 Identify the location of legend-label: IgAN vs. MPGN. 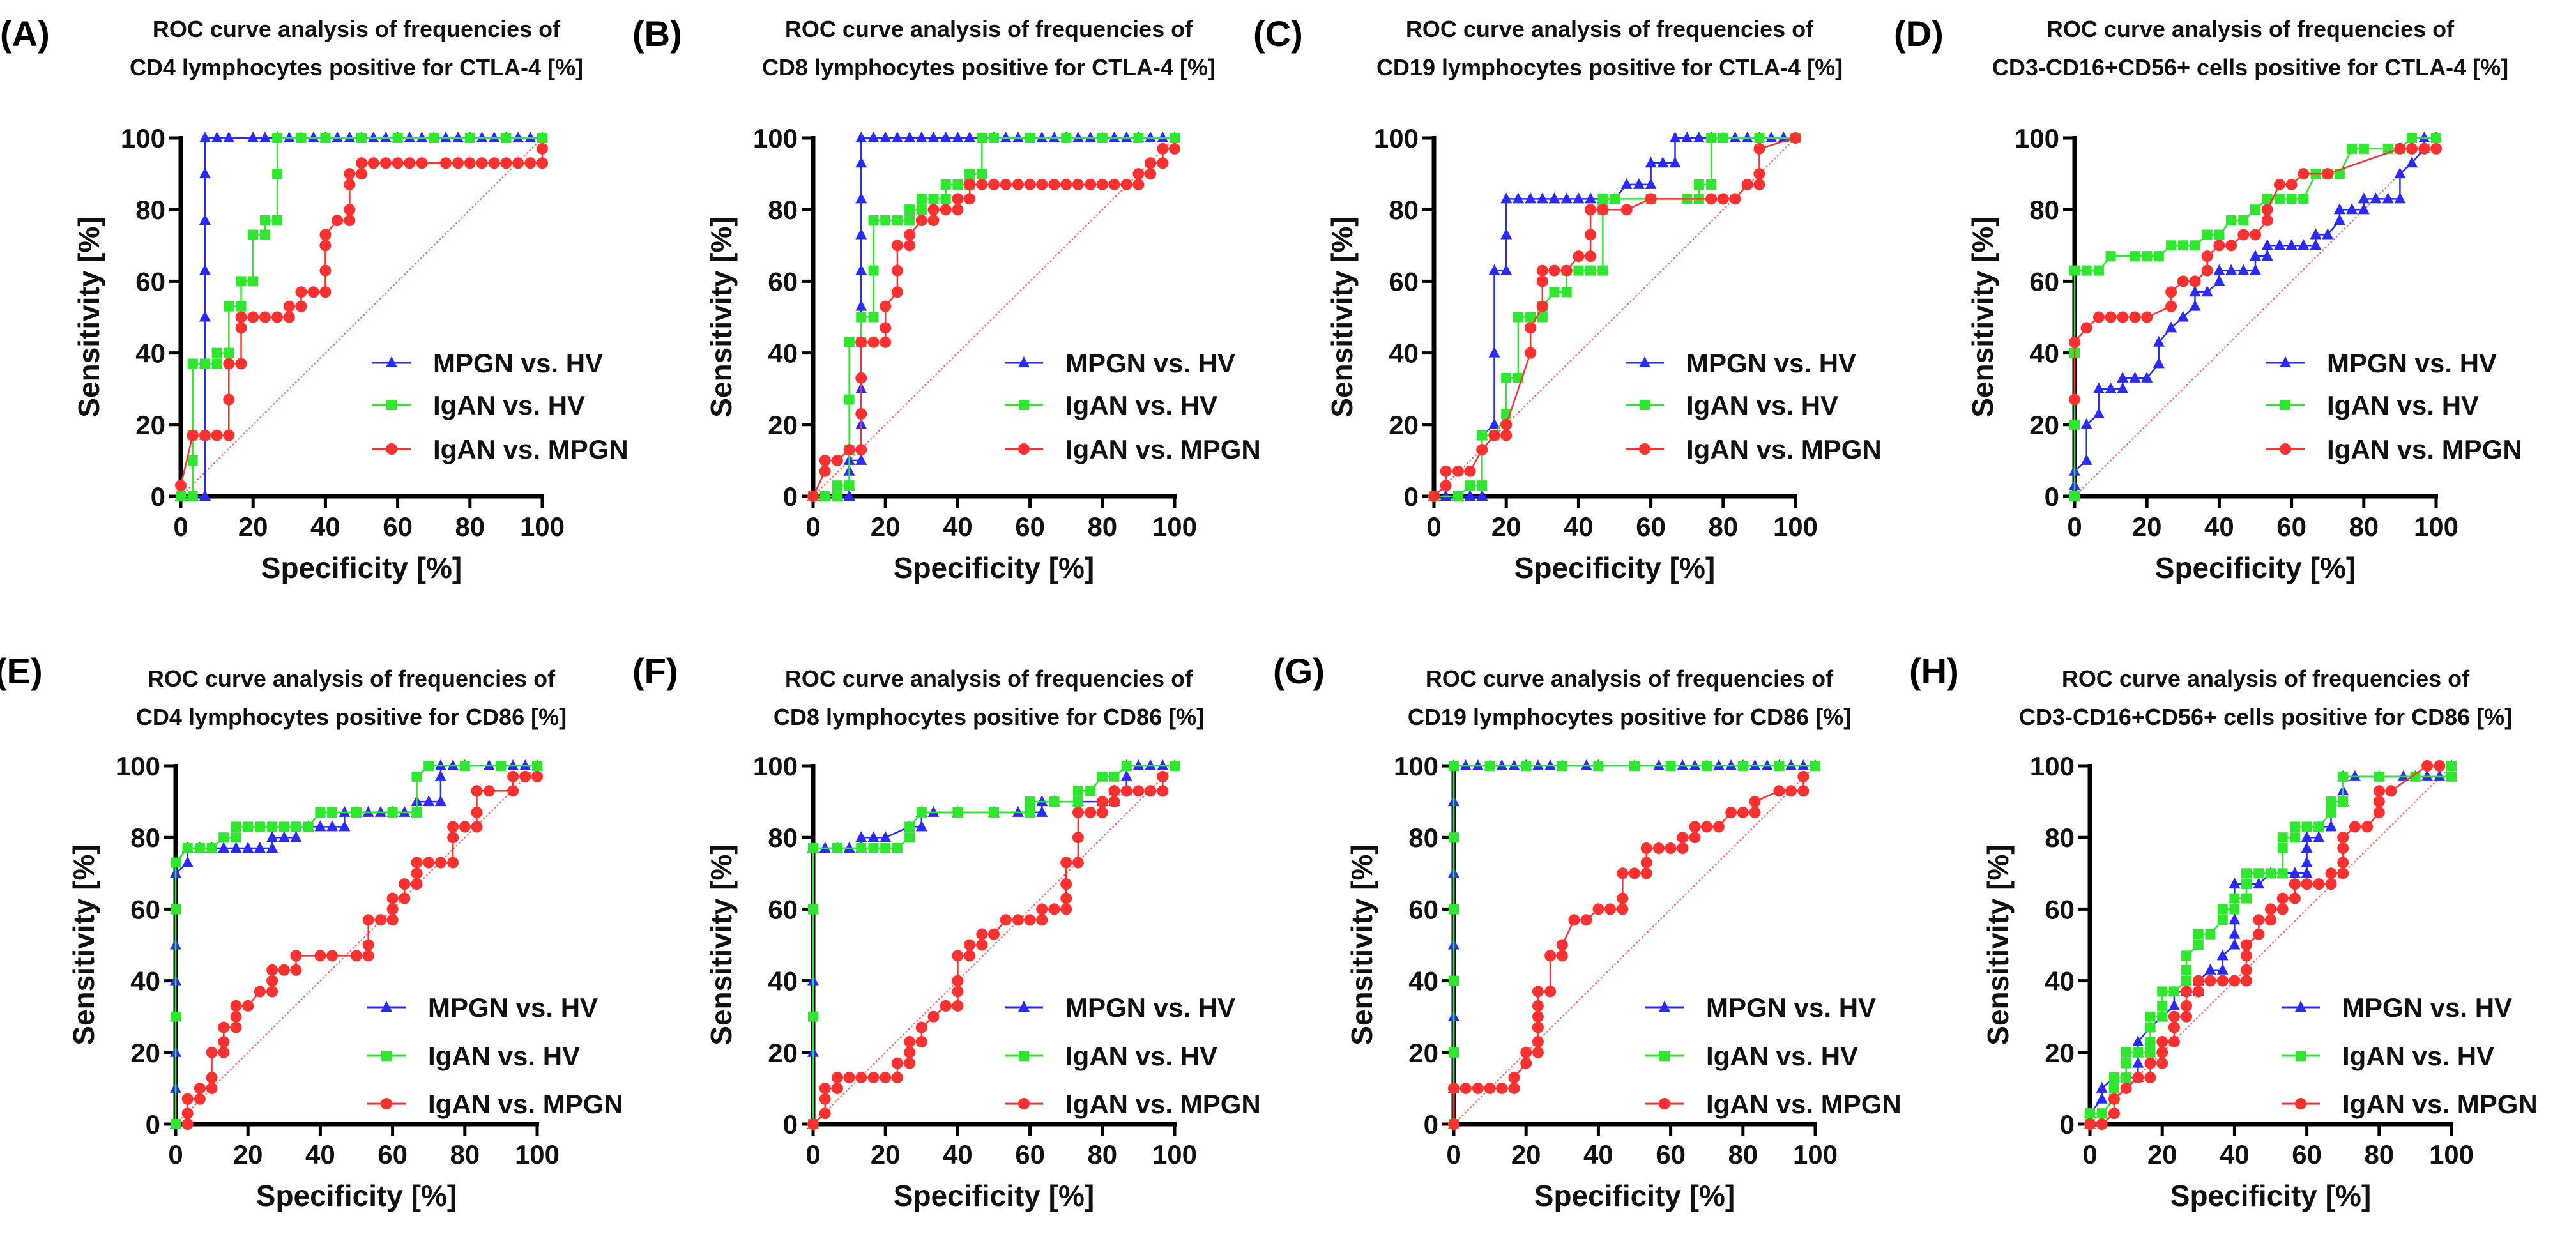
(2440, 1104).